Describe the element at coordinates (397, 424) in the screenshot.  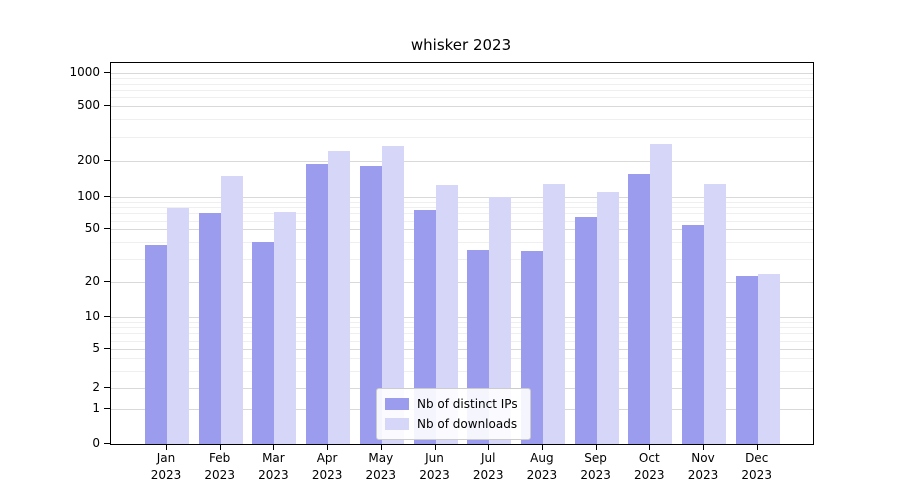
I see `legend-swatch-nb-of-downloads` at that location.